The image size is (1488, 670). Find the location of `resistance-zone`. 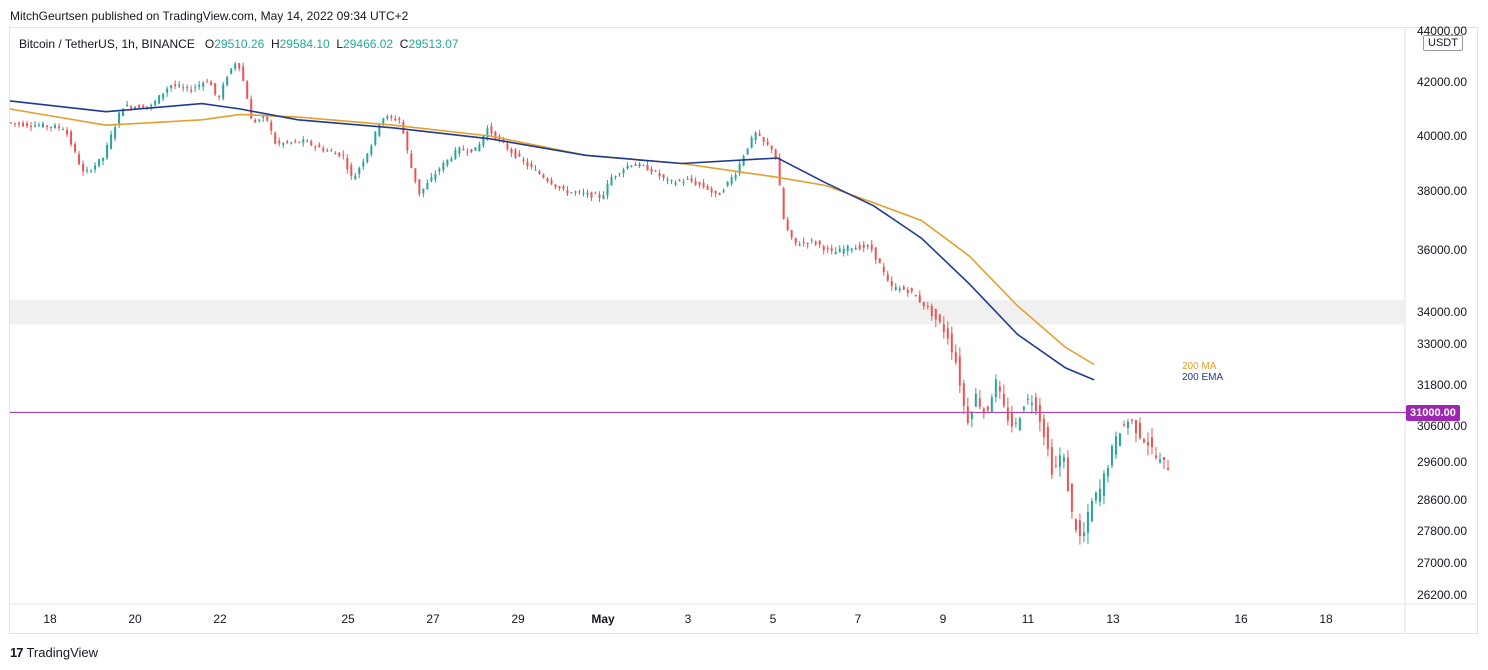

resistance-zone is located at coordinates (707, 312).